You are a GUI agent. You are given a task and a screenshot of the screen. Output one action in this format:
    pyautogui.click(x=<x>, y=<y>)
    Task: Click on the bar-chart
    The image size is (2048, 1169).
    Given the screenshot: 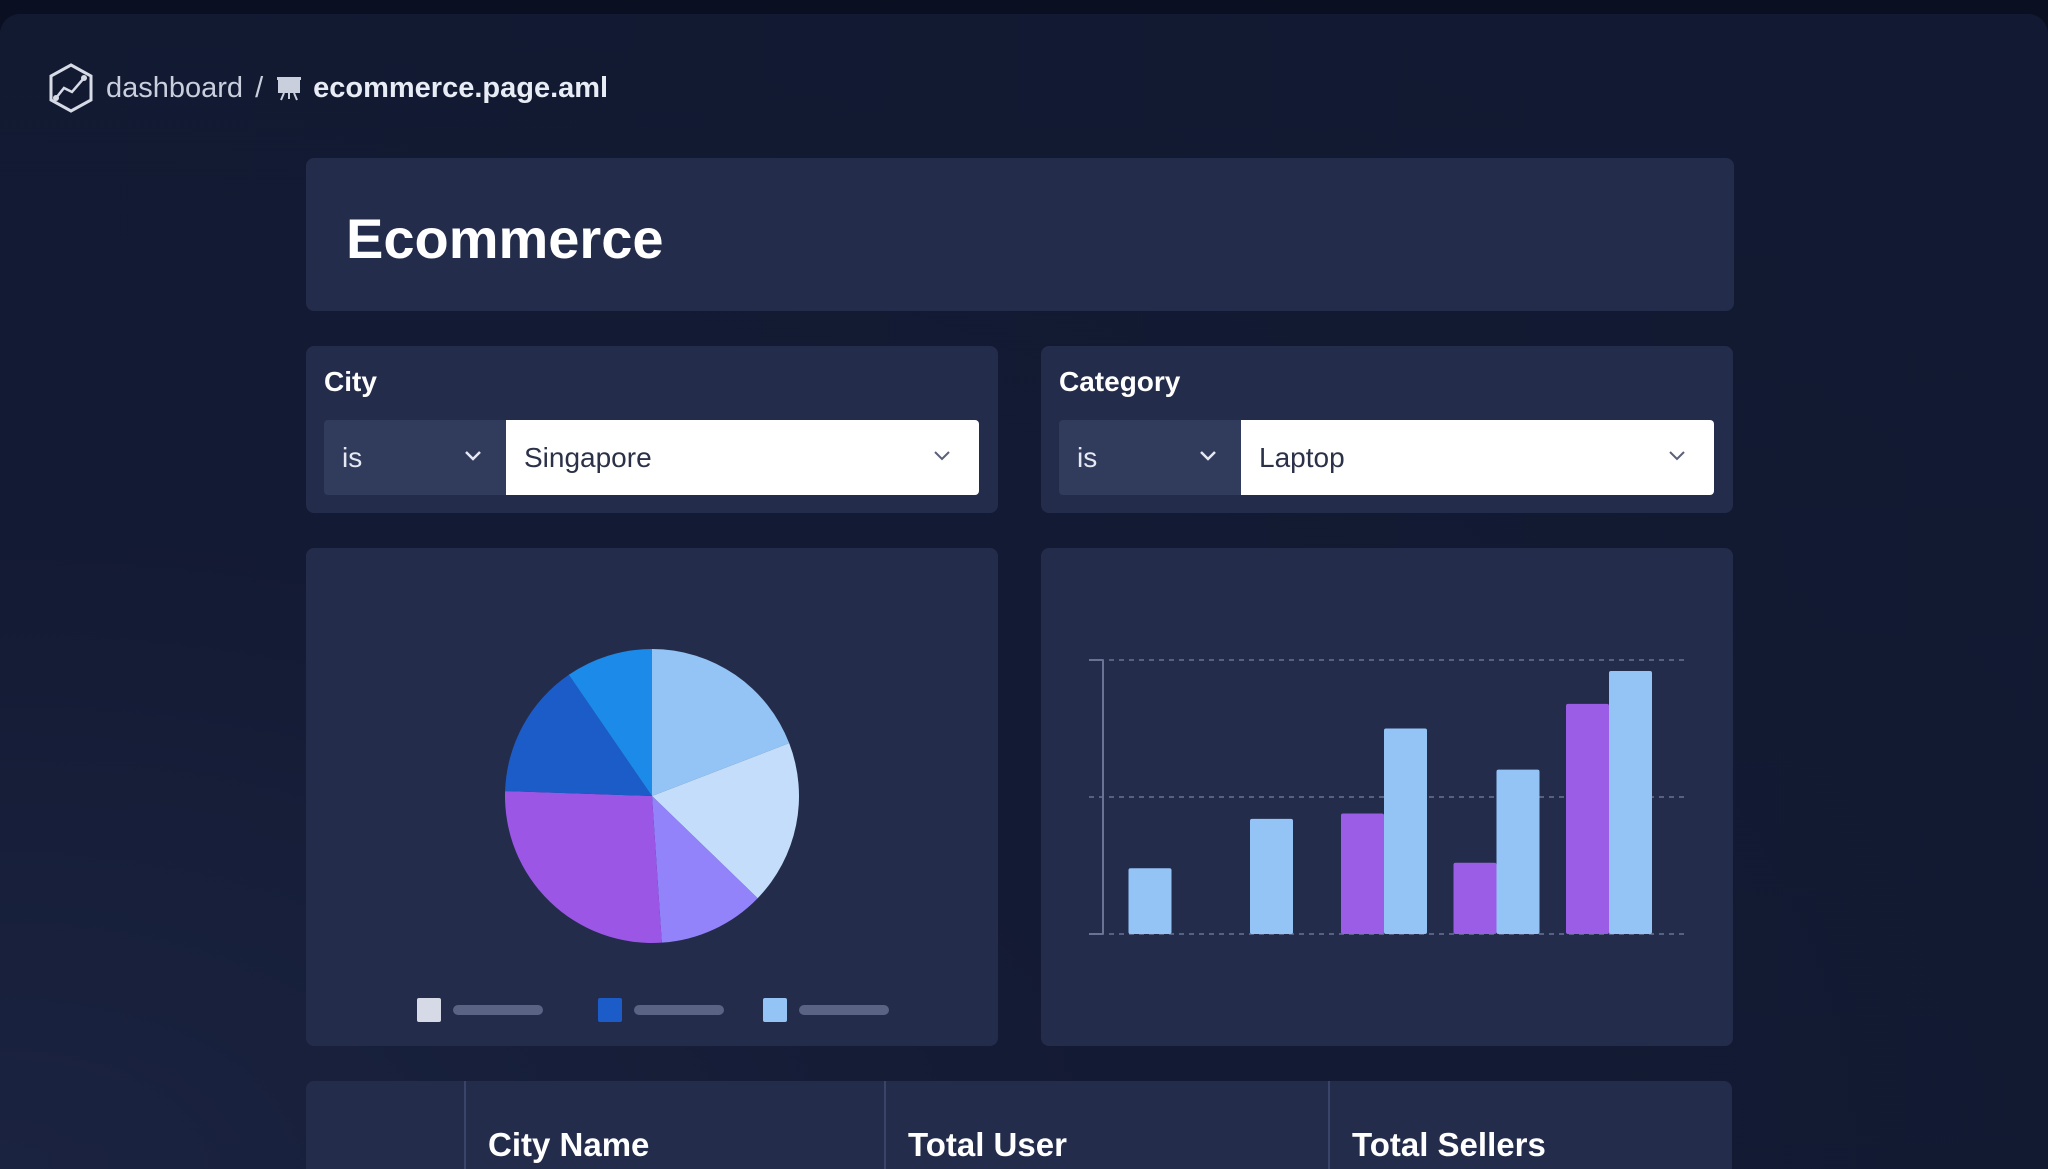 What is the action you would take?
    pyautogui.click(x=1386, y=797)
    